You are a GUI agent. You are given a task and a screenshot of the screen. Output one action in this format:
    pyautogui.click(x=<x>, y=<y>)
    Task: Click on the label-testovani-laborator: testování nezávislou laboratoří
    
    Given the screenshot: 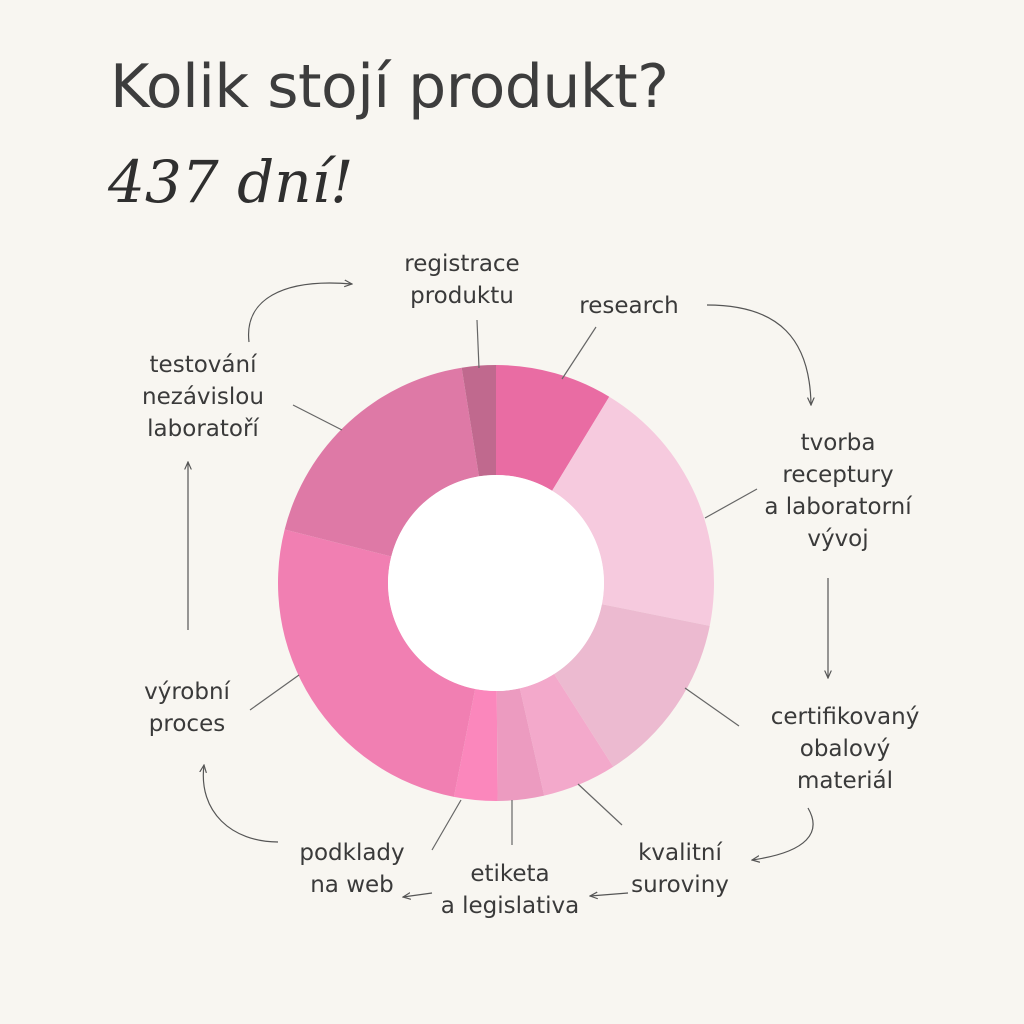 What is the action you would take?
    pyautogui.click(x=203, y=397)
    